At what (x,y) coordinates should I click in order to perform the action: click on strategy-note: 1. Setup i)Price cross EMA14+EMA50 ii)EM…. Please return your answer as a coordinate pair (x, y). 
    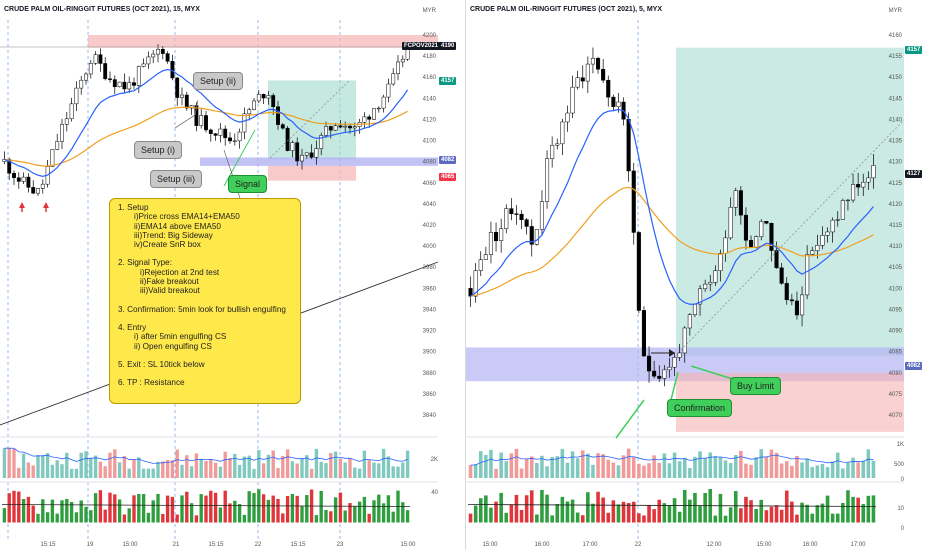
    Looking at the image, I should click on (205, 301).